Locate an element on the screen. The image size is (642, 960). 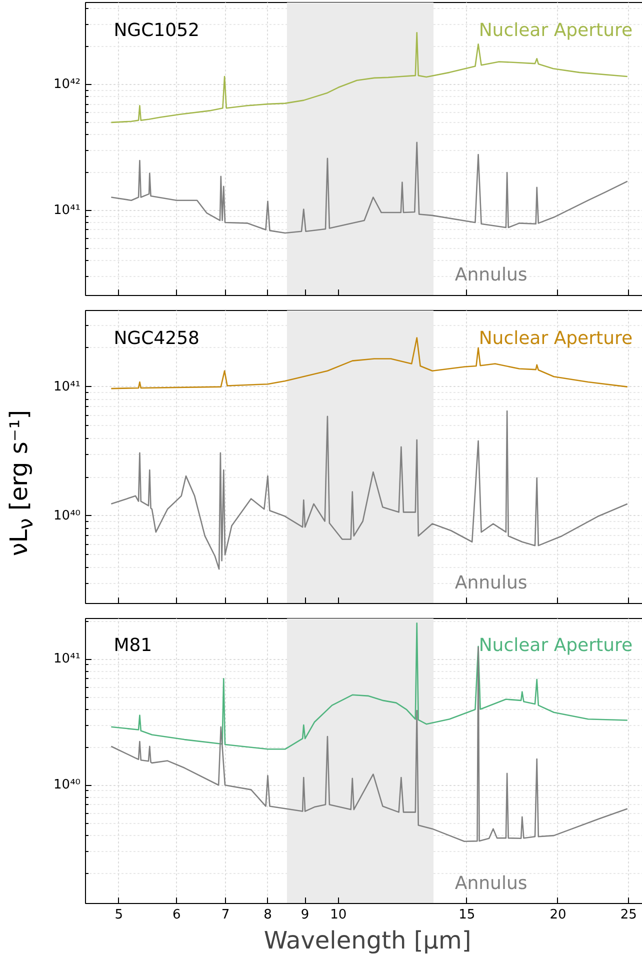
x-tick-label: 10 is located at coordinates (338, 915).